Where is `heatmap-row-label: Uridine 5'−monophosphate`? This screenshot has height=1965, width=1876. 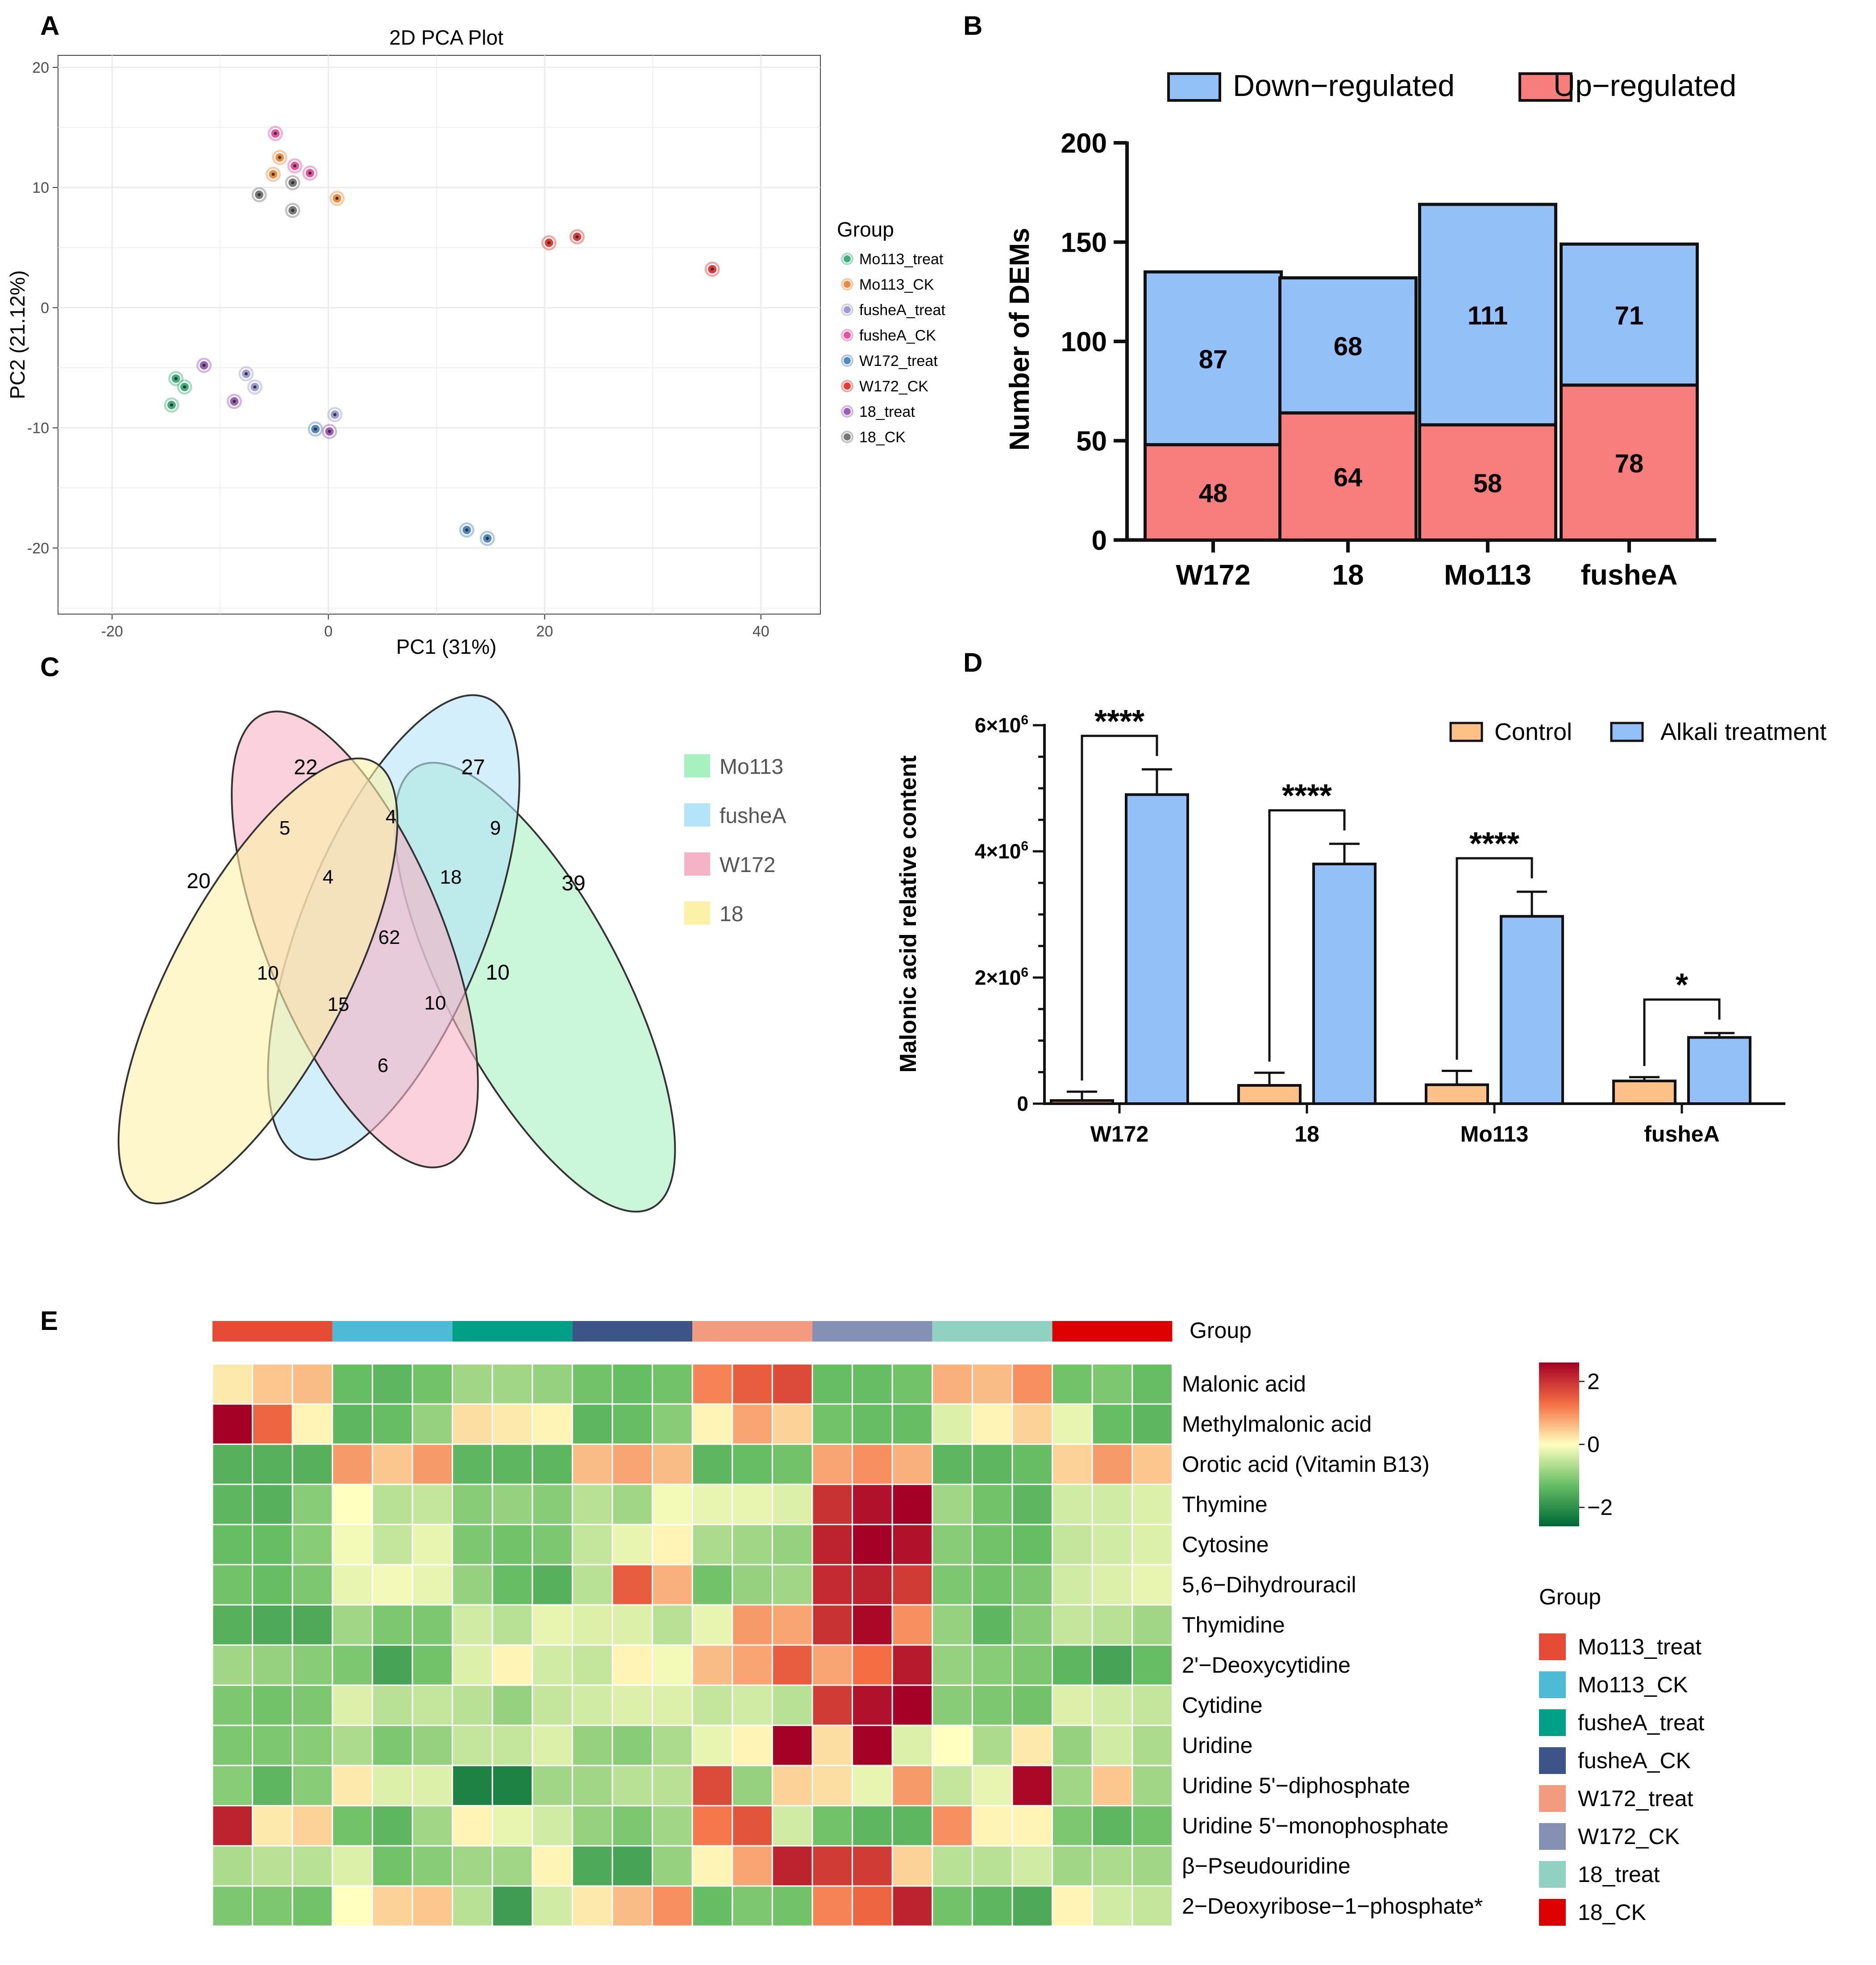 heatmap-row-label: Uridine 5'−monophosphate is located at coordinates (1315, 1825).